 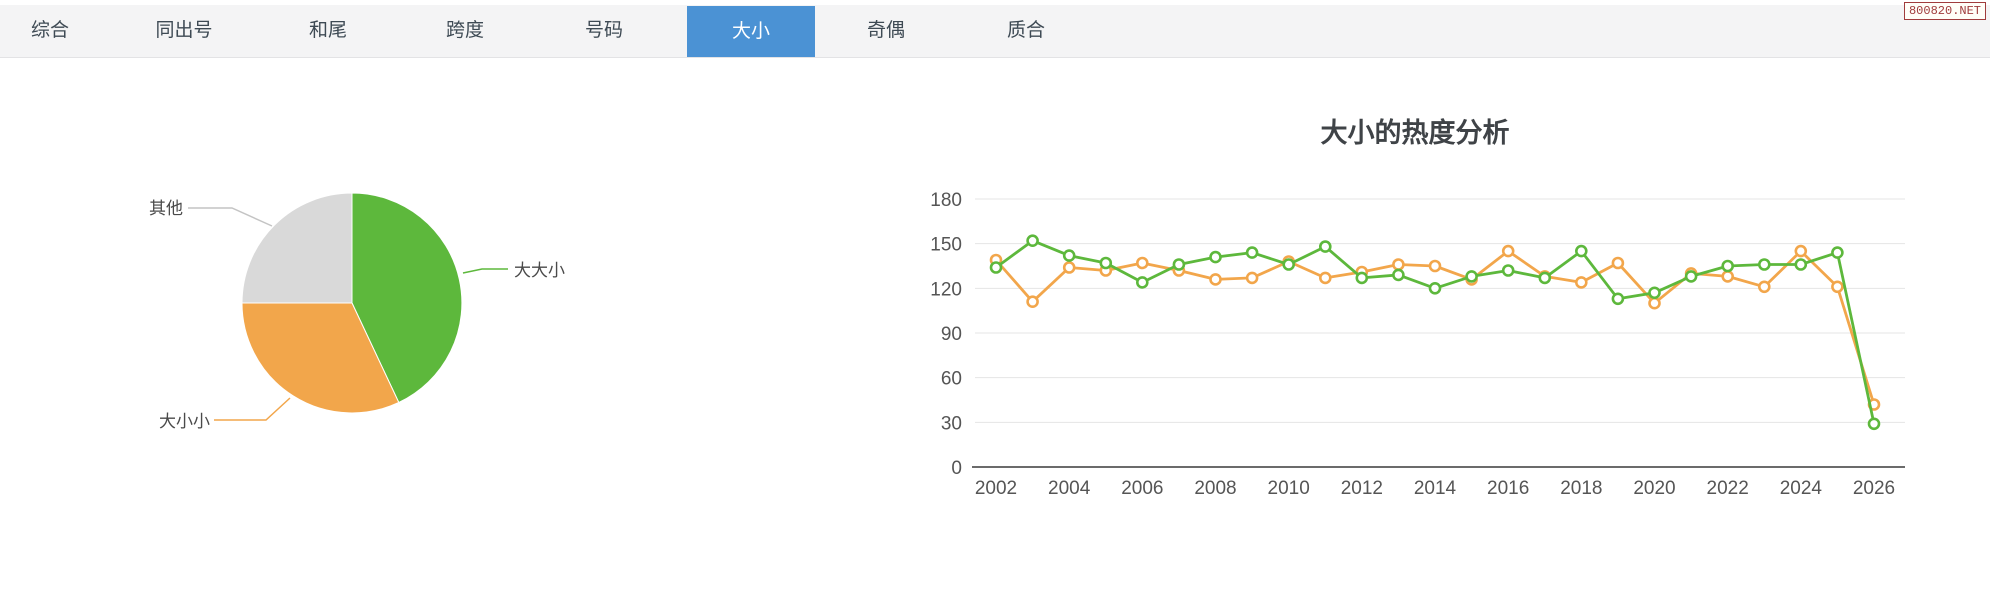 What do you see at coordinates (996, 488) in the screenshot?
I see `x-axis-tick-2002: 2002` at bounding box center [996, 488].